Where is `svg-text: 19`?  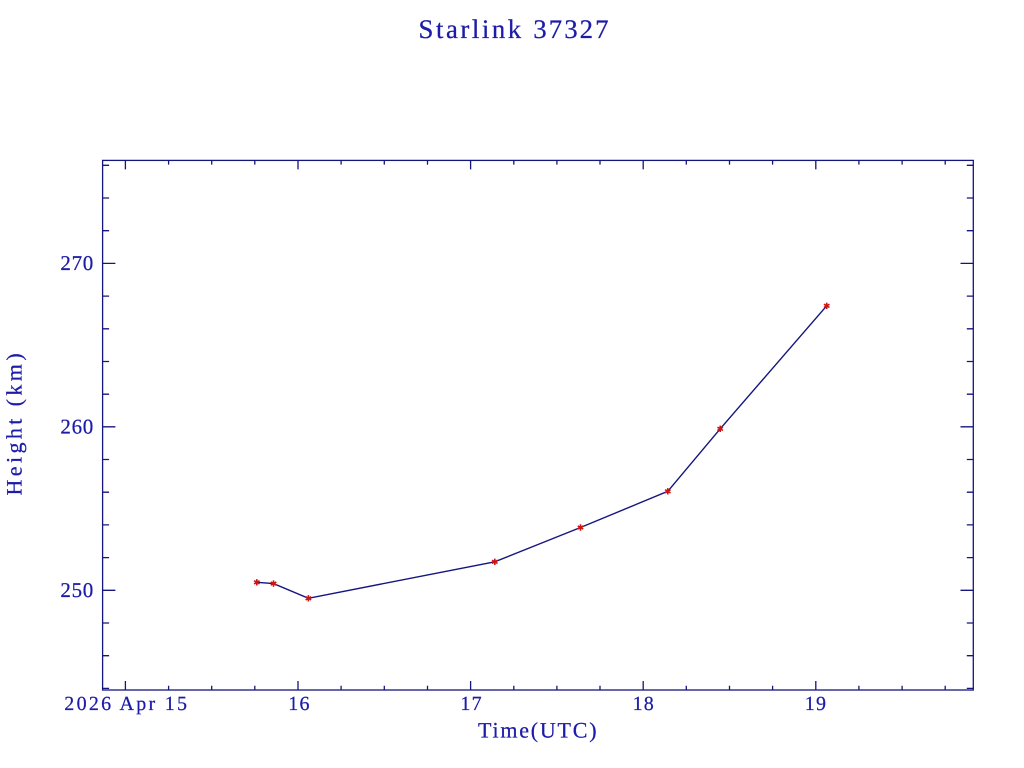 svg-text: 19 is located at coordinates (816, 704).